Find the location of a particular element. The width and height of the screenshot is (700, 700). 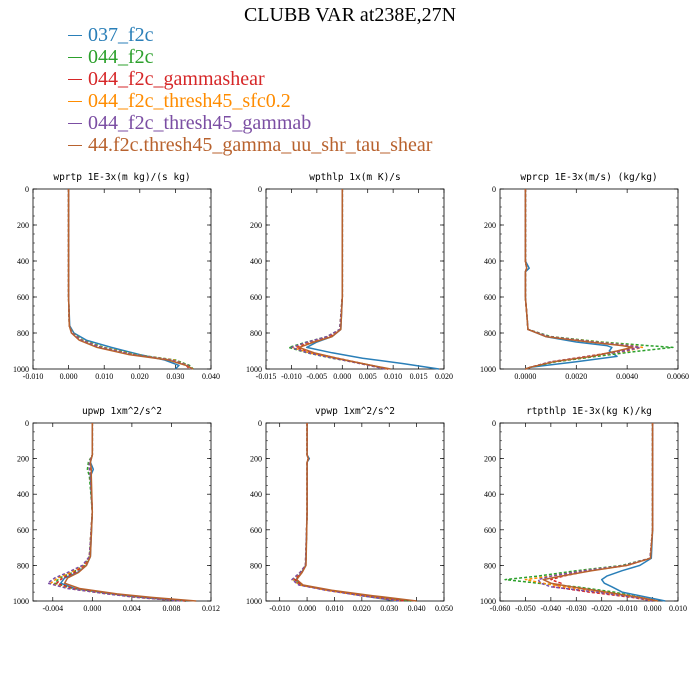

panel-title: wpthlp 1x(m K)/s is located at coordinates (355, 177).